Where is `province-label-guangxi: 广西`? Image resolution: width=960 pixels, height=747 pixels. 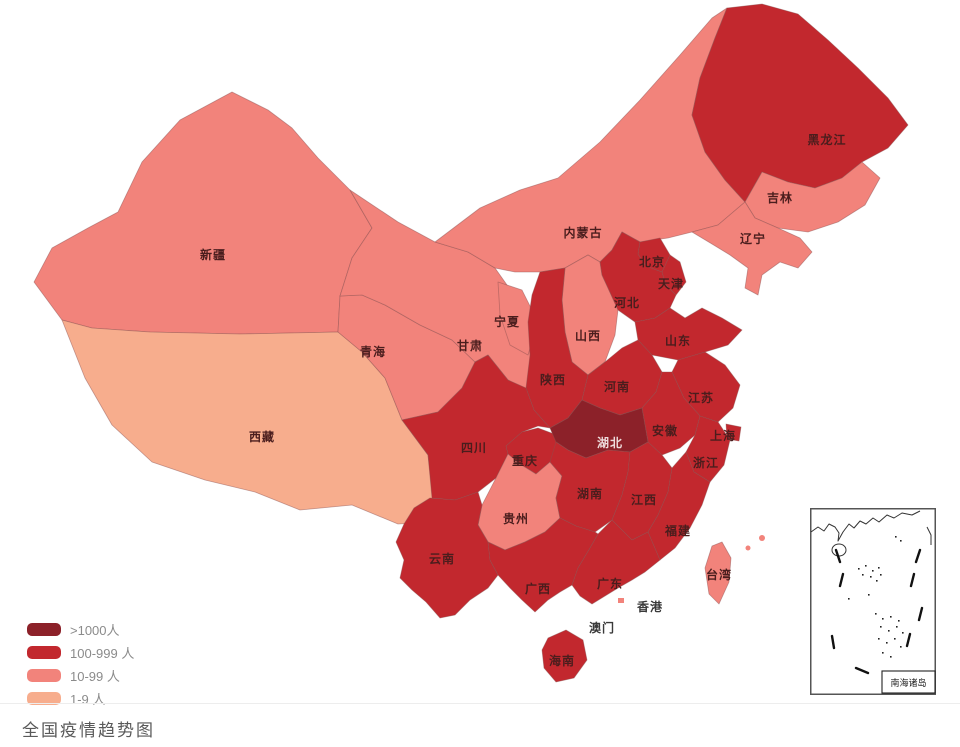
province-label-guangxi: 广西 is located at coordinates (538, 588).